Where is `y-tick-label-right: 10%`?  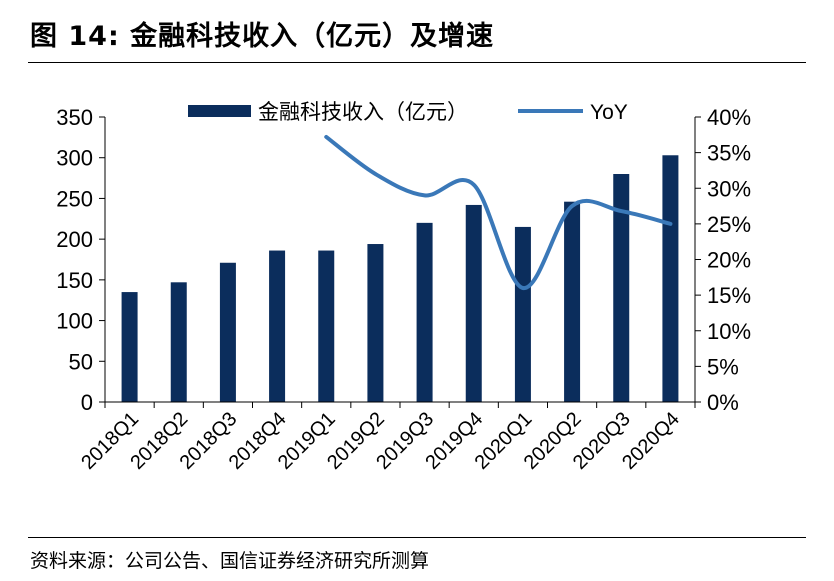
y-tick-label-right: 10% is located at coordinates (729, 331).